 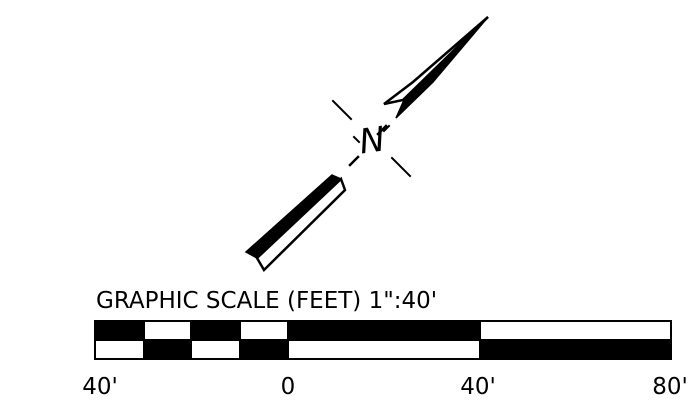 What do you see at coordinates (372, 140) in the screenshot?
I see `north-arrow-letter: N` at bounding box center [372, 140].